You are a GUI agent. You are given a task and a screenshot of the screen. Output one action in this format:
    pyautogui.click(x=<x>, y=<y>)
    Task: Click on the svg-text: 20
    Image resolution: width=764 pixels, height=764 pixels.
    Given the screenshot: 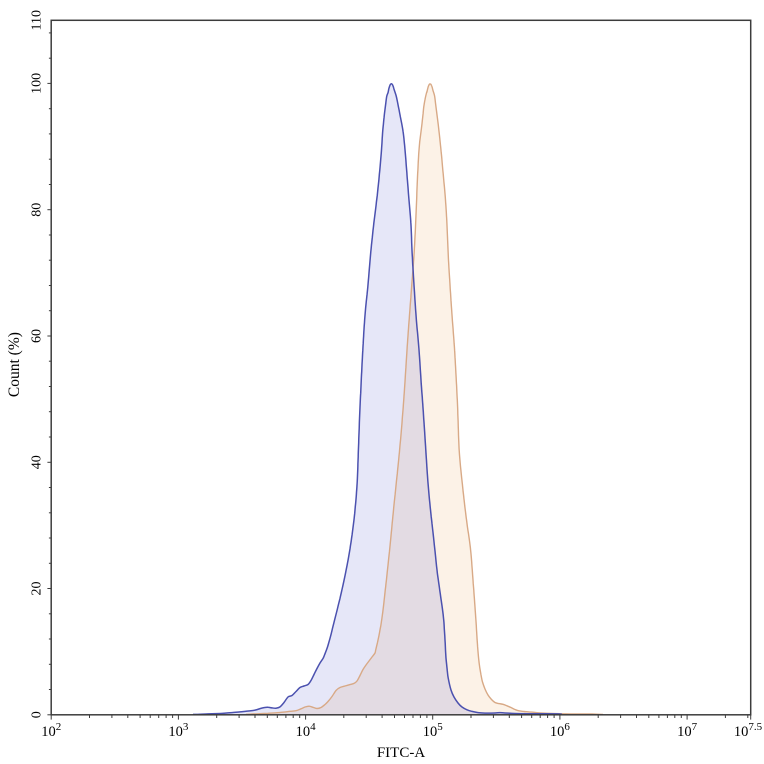 What is the action you would take?
    pyautogui.click(x=37, y=589)
    